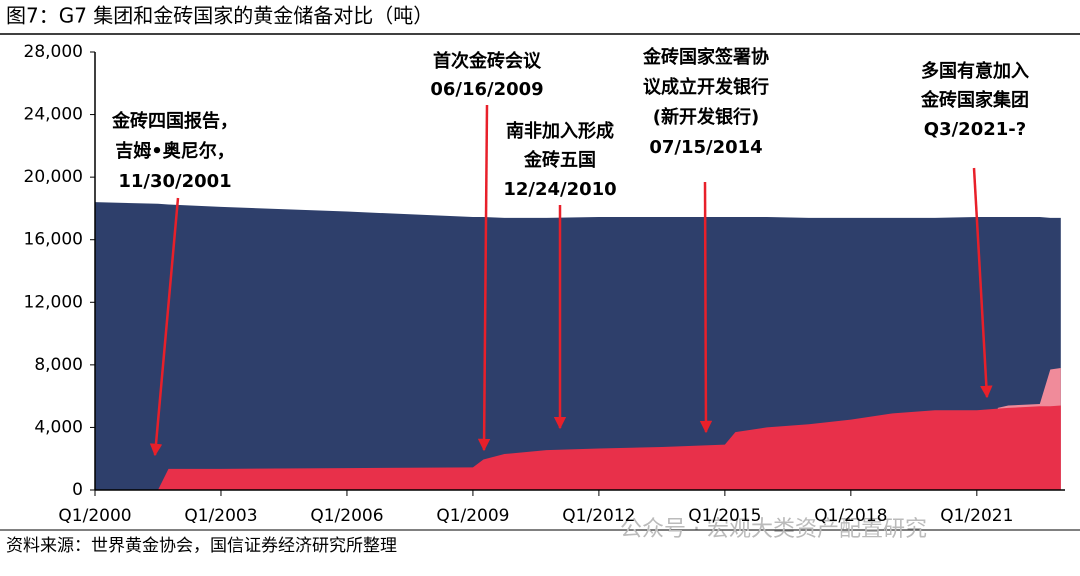 This screenshot has width=1080, height=576. I want to click on annotation: 12/24/2010, so click(559, 189).